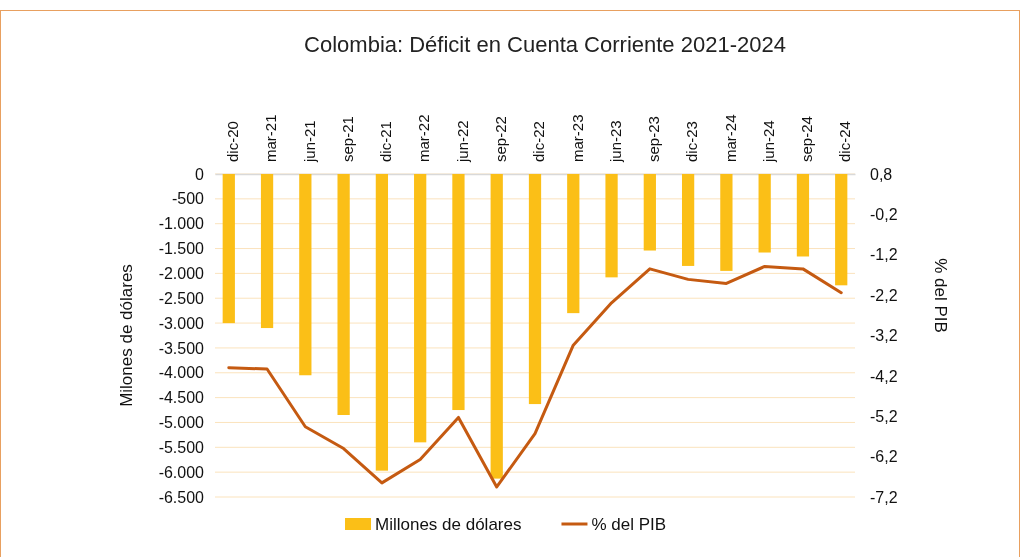 The height and width of the screenshot is (557, 1020). I want to click on x-tick-label: jun-24, so click(768, 141).